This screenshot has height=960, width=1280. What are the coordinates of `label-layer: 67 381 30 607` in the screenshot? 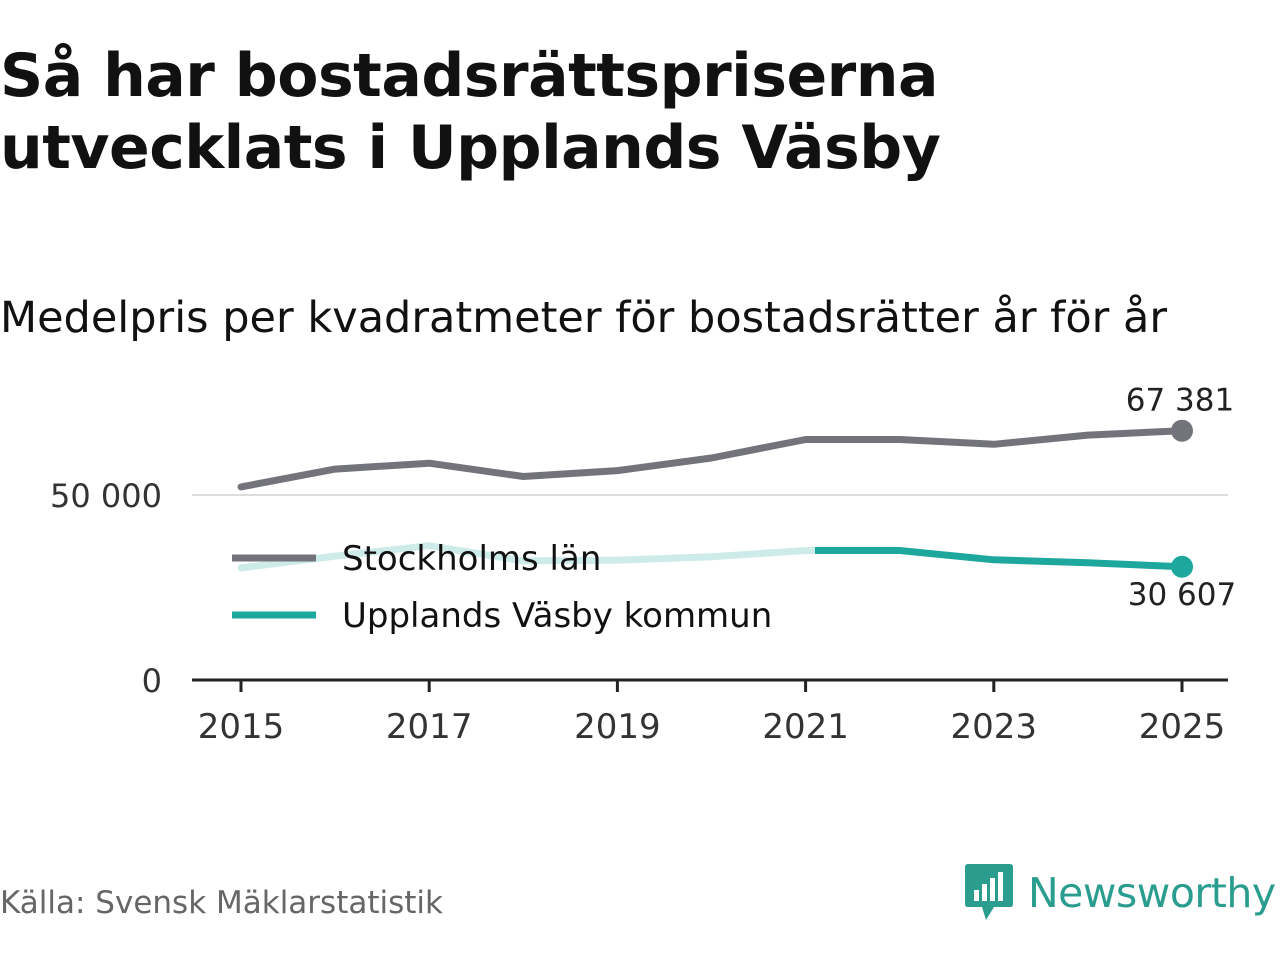 It's located at (1181, 498).